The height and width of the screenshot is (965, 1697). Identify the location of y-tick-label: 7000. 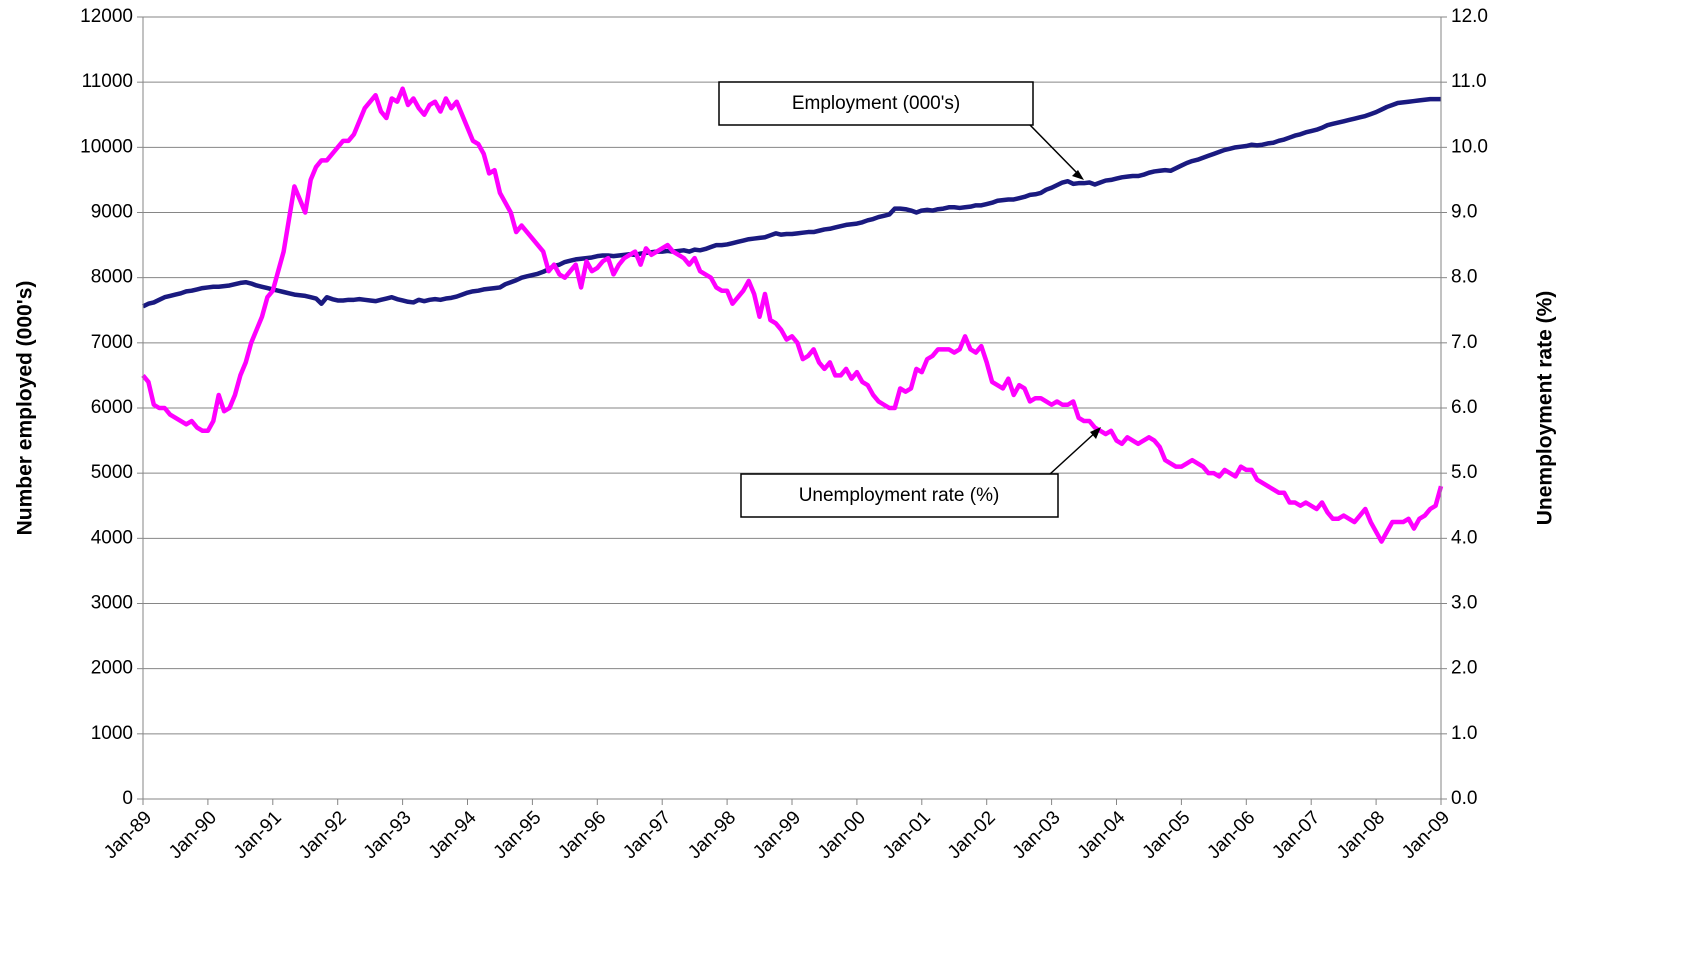
(112, 342).